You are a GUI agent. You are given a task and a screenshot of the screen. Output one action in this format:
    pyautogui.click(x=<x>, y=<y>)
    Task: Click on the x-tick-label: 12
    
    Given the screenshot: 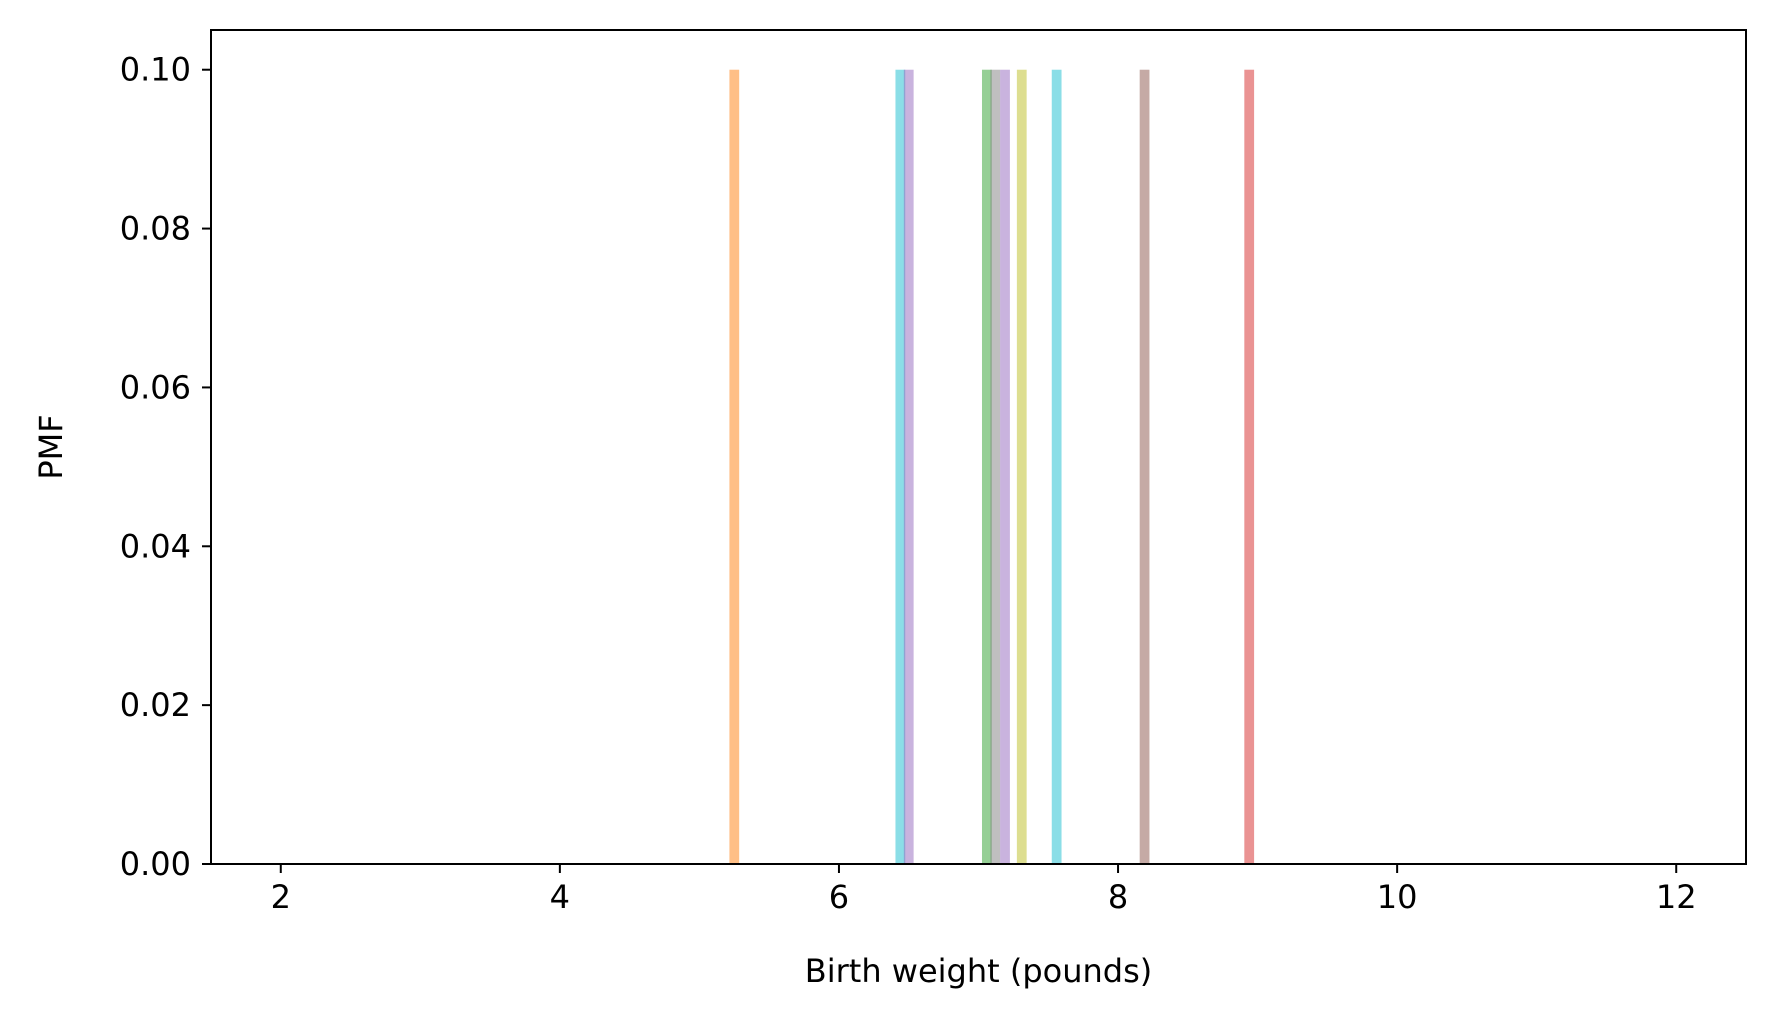 What is the action you would take?
    pyautogui.click(x=1676, y=897)
    